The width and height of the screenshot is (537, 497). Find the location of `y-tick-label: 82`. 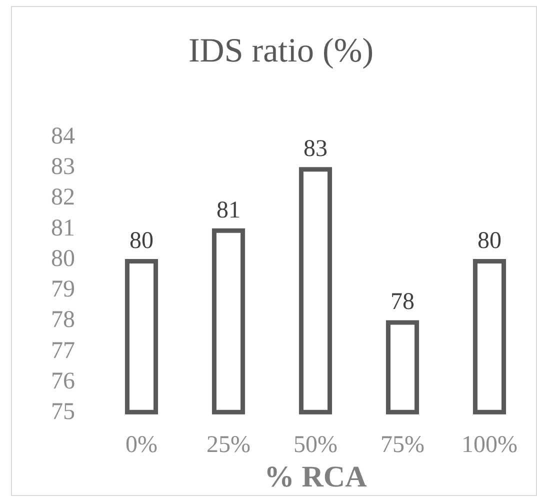

y-tick-label: 82 is located at coordinates (63, 197).